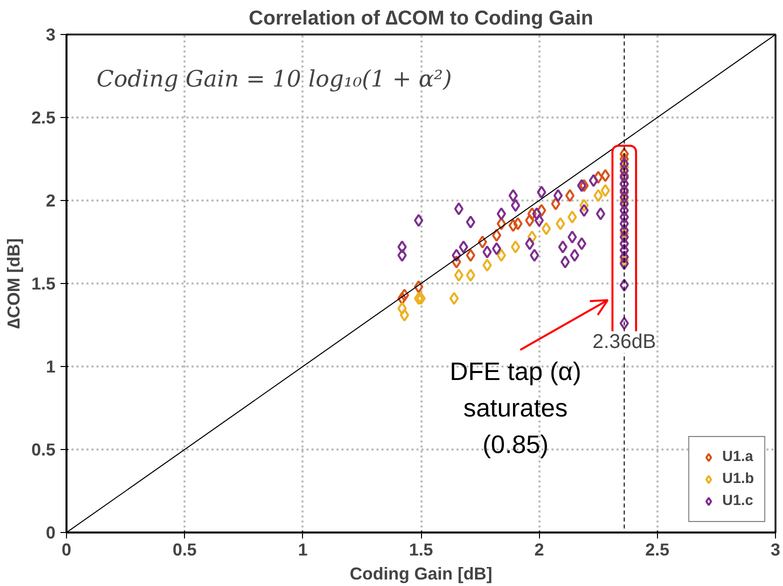 The height and width of the screenshot is (586, 783). I want to click on y-tick-label: 1, so click(51, 366).